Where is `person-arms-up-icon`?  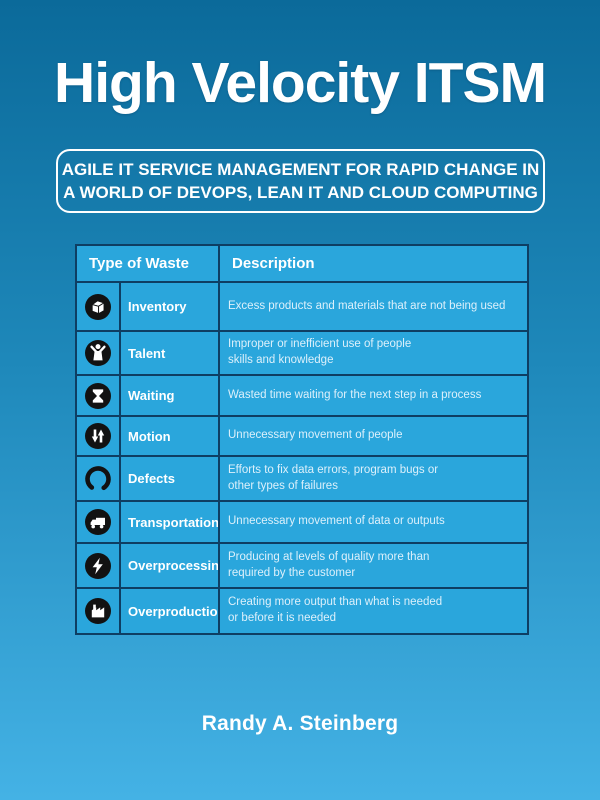
person-arms-up-icon is located at coordinates (98, 353).